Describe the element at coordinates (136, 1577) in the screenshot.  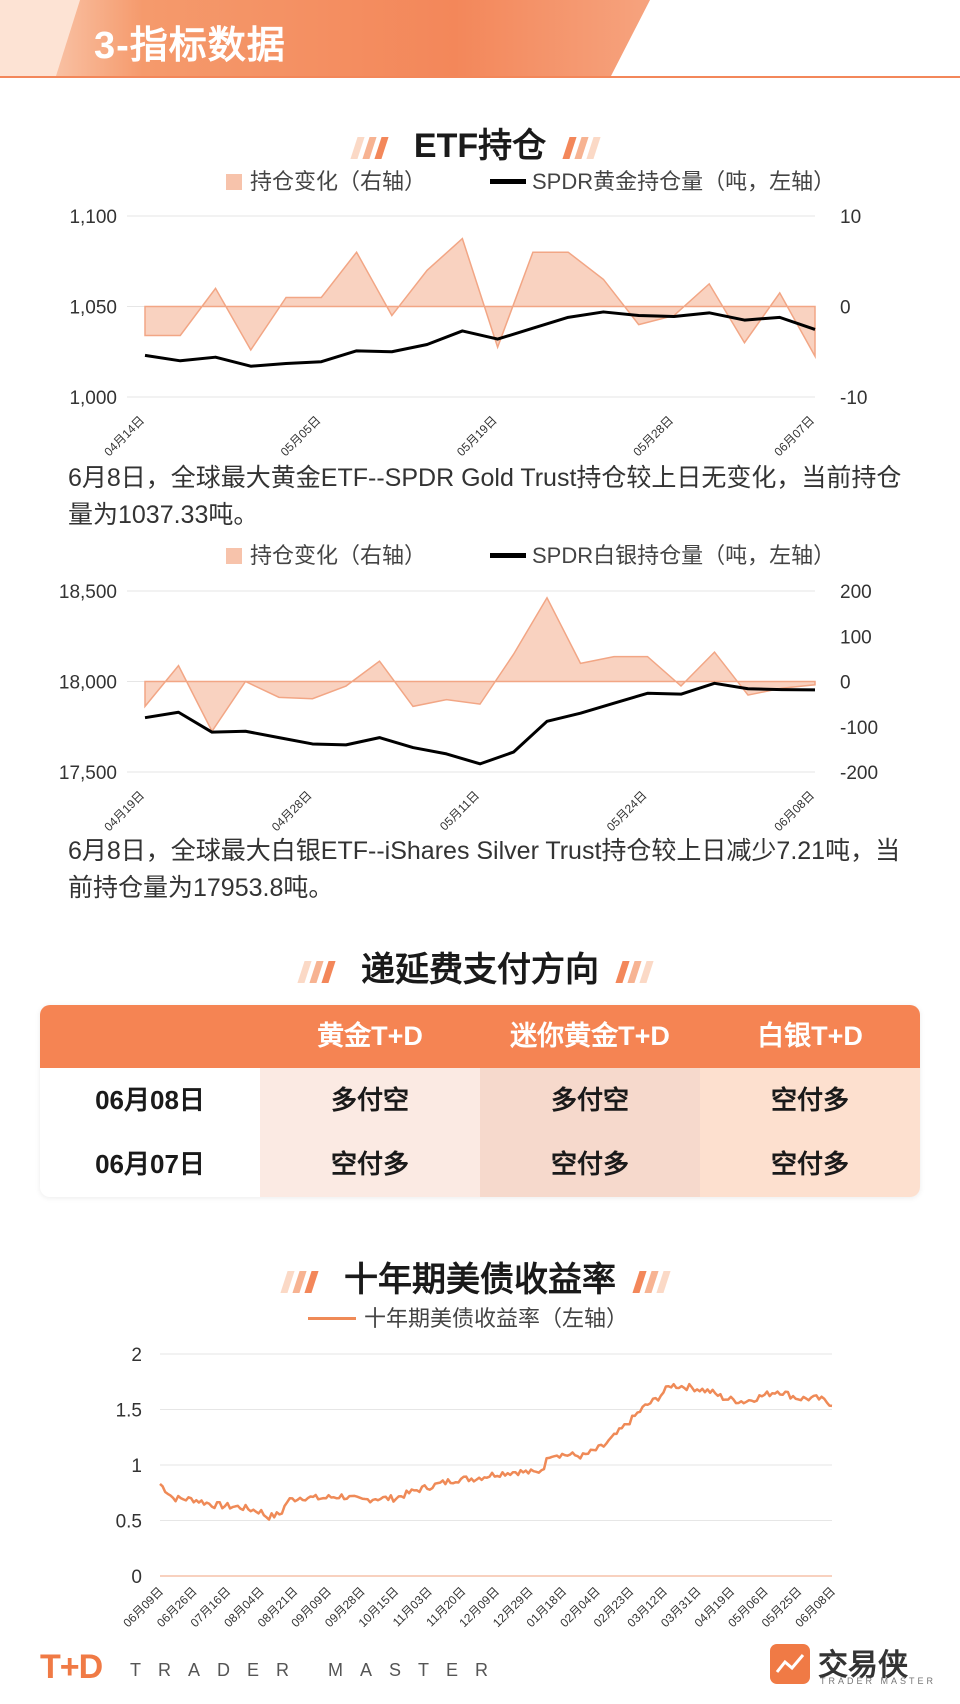
I see `y-axis-tick: 0` at that location.